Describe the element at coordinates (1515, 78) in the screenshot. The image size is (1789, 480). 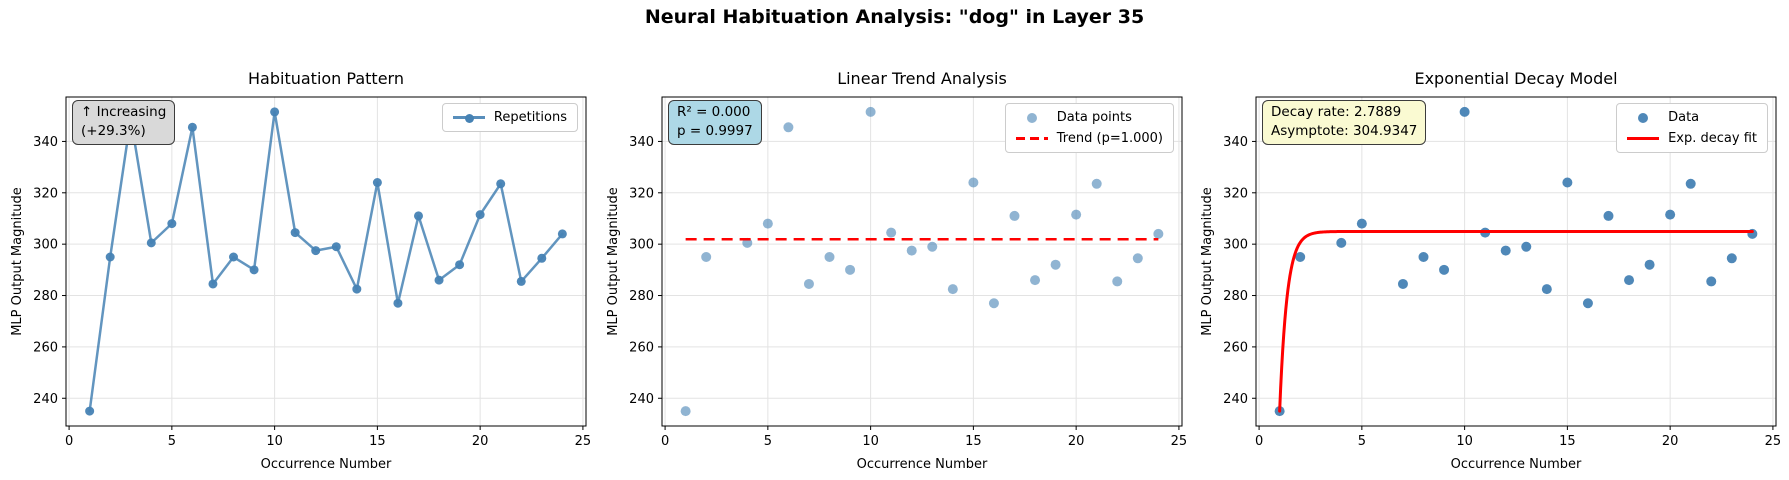
I see `subplot-title: Exponential Decay Model` at that location.